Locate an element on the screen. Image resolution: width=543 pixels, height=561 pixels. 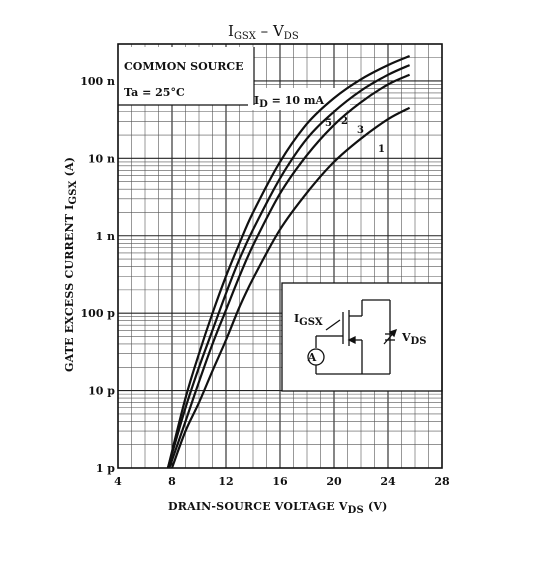
x-tick-label: 28 is located at coordinates (442, 481).